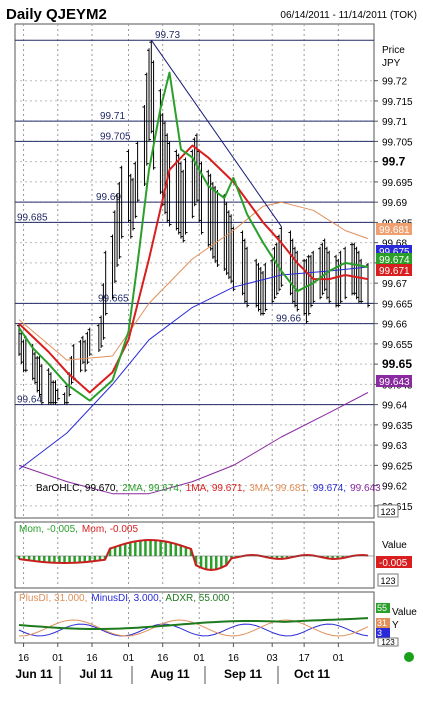 Image resolution: width=423 pixels, height=701 pixels. I want to click on dmi-legend-item: ADXR, 55.000, so click(197, 598).